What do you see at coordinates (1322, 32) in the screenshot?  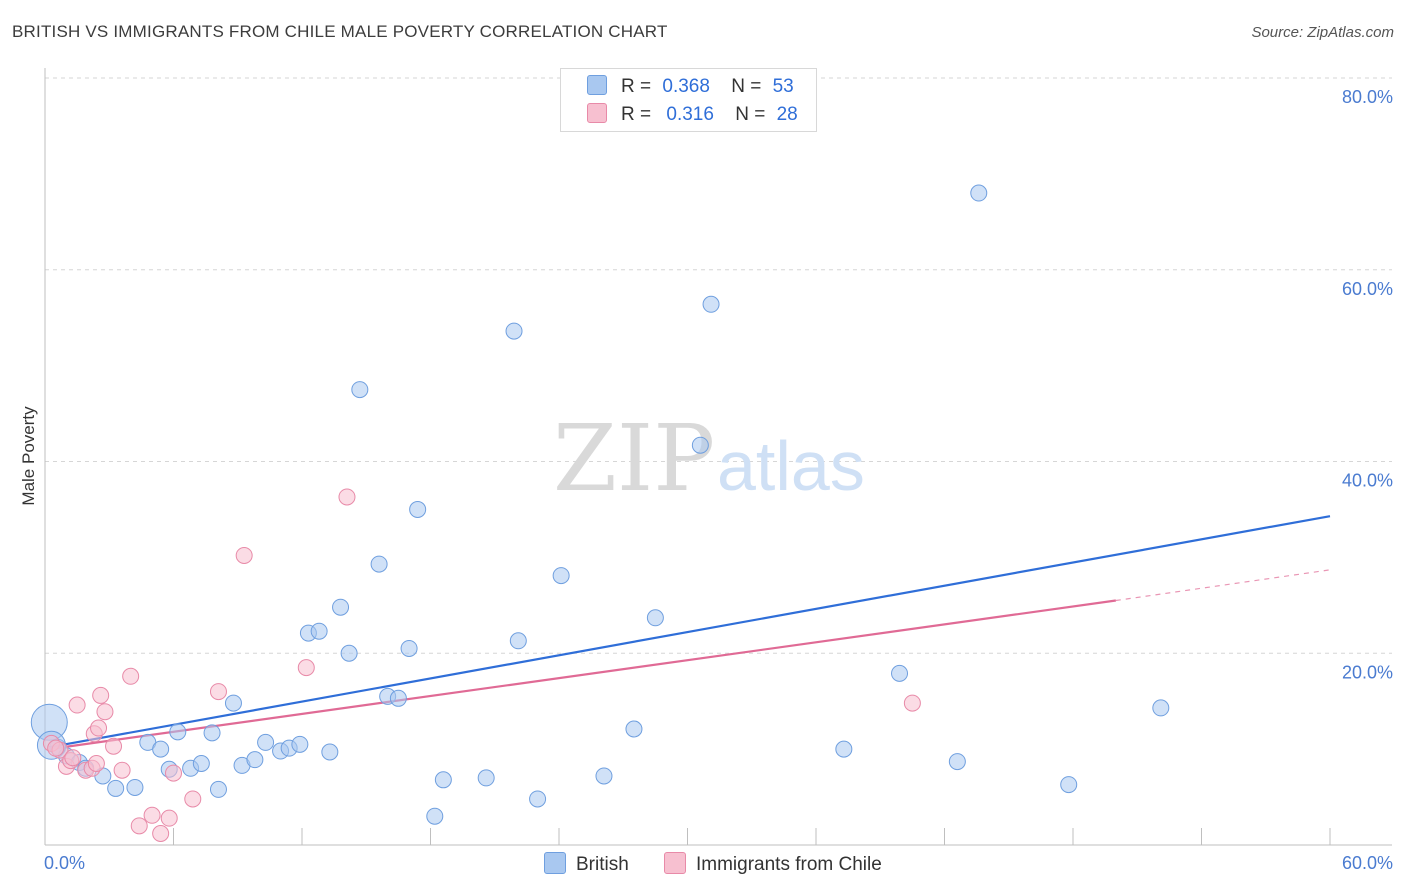 I see `source-credit: Source: ZipAtlas.com` at bounding box center [1322, 32].